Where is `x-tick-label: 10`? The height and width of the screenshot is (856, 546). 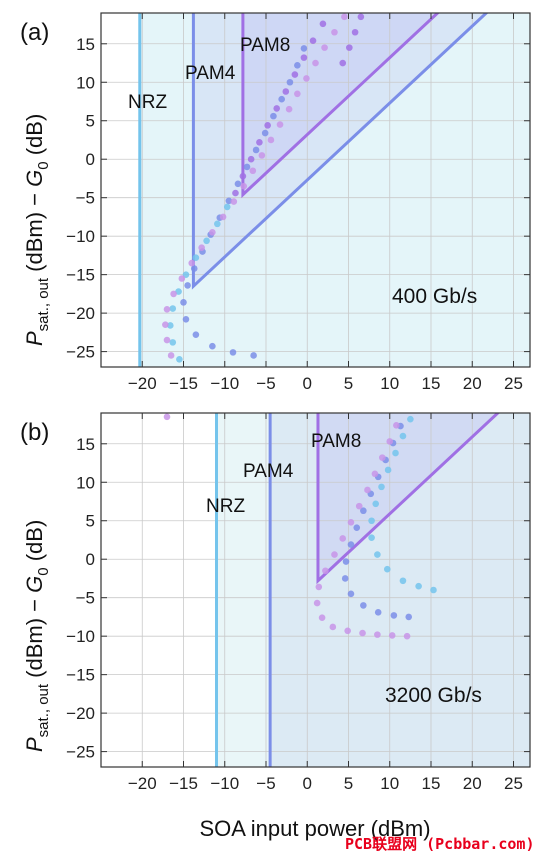
x-tick-label: 10 is located at coordinates (389, 383).